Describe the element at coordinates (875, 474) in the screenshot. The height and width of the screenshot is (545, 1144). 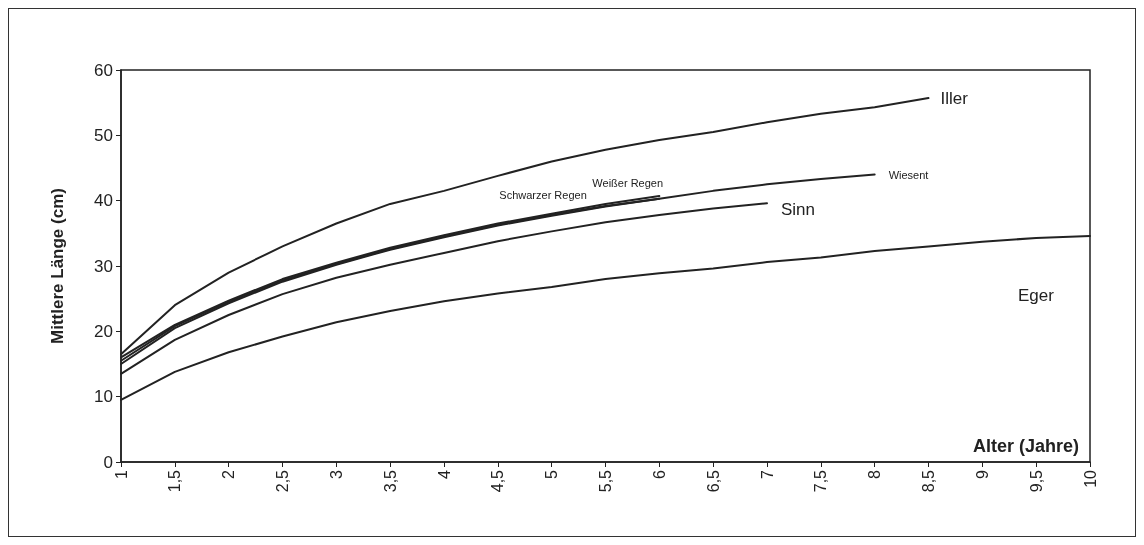
I see `x-tick-label: 8` at that location.